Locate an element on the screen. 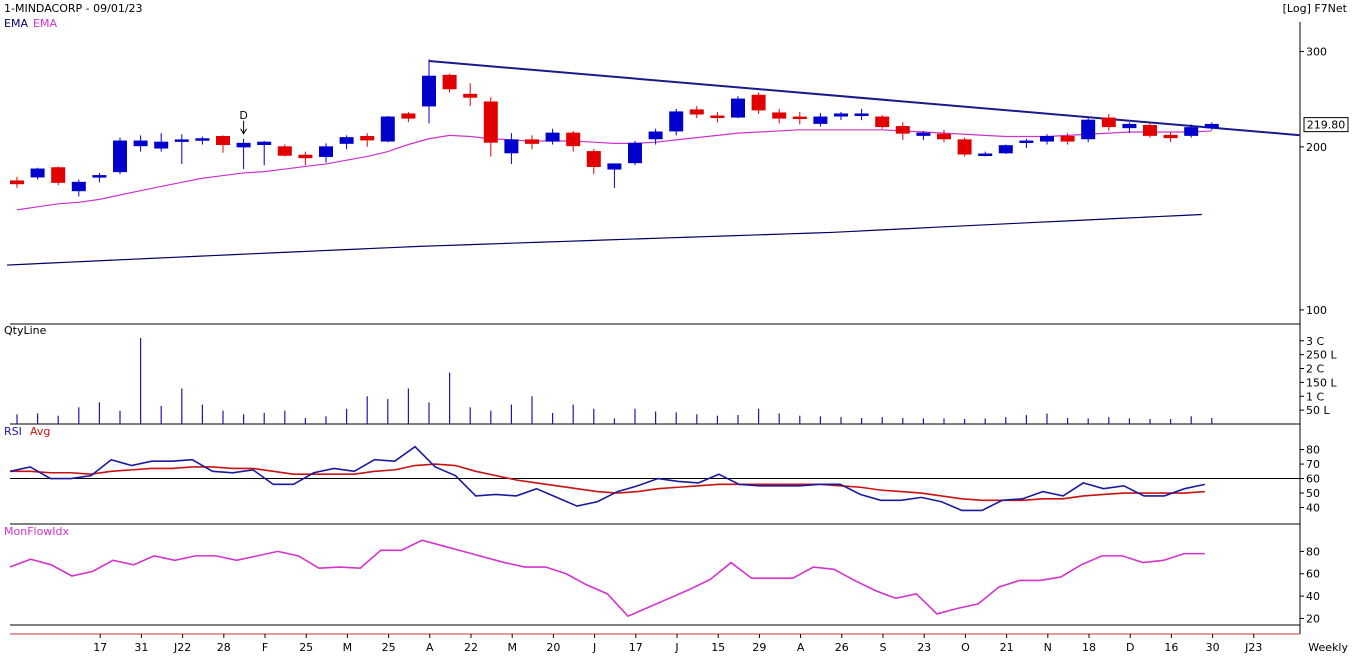 This screenshot has width=1352, height=656. rsi-axis-40-label: 40 is located at coordinates (1313, 508).